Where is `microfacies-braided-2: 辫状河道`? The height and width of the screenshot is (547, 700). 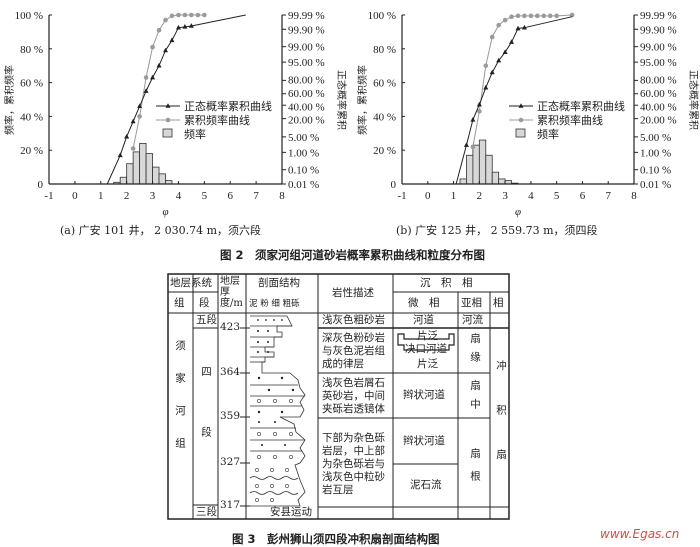
microfacies-braided-2: 辫状河道 is located at coordinates (424, 441).